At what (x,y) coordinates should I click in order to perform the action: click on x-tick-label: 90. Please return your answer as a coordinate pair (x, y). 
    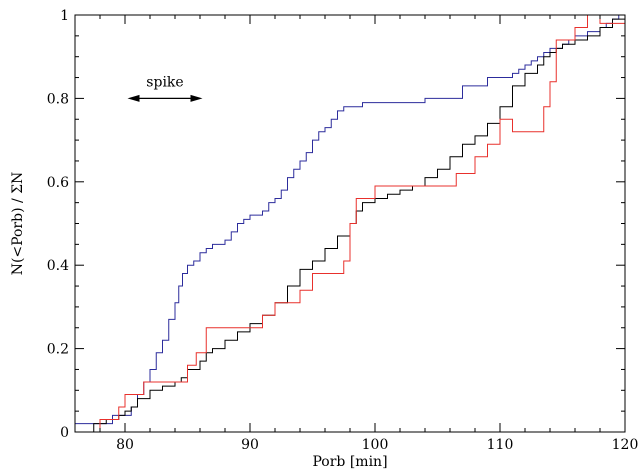
    Looking at the image, I should click on (250, 445).